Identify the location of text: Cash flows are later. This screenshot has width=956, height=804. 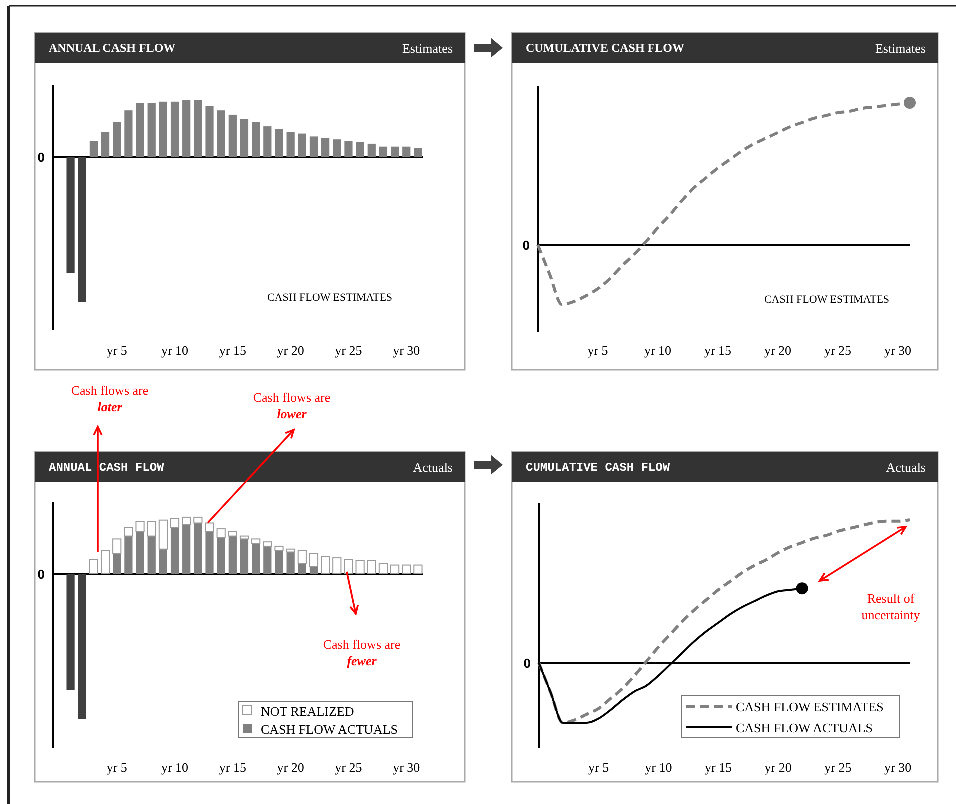
(110, 398).